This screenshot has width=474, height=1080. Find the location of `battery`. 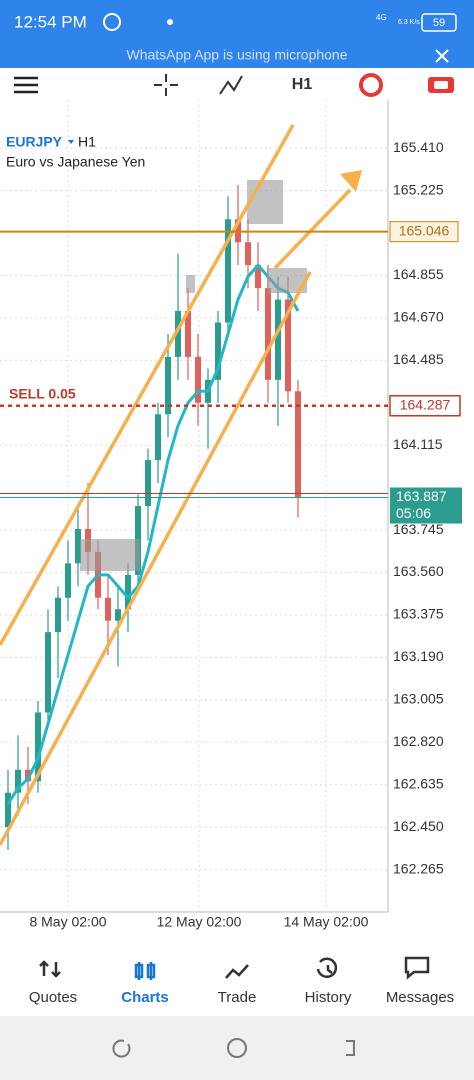

battery is located at coordinates (439, 22).